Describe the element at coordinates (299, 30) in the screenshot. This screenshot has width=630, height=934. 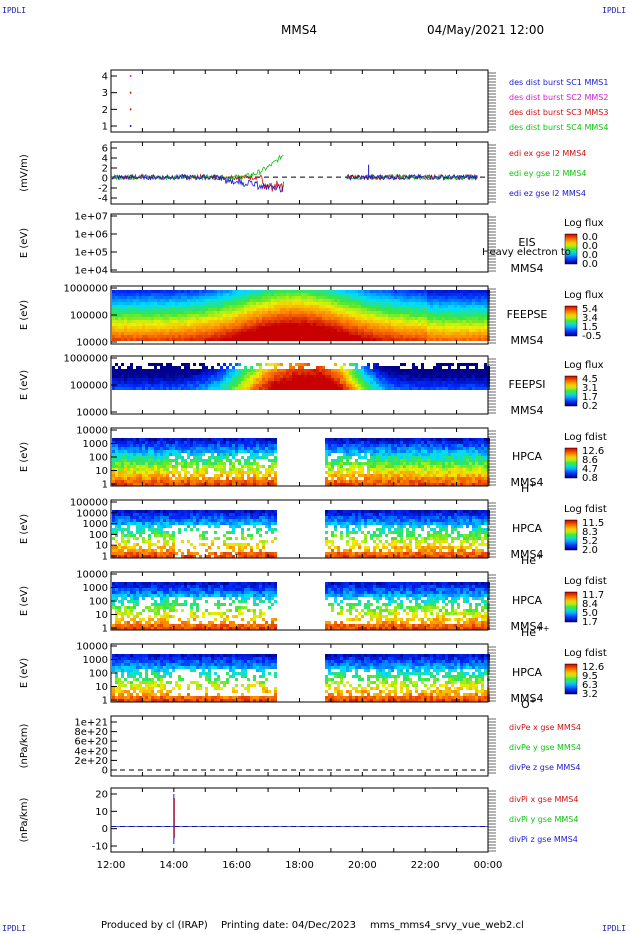
I see `spacecraft-title: MMS4` at that location.